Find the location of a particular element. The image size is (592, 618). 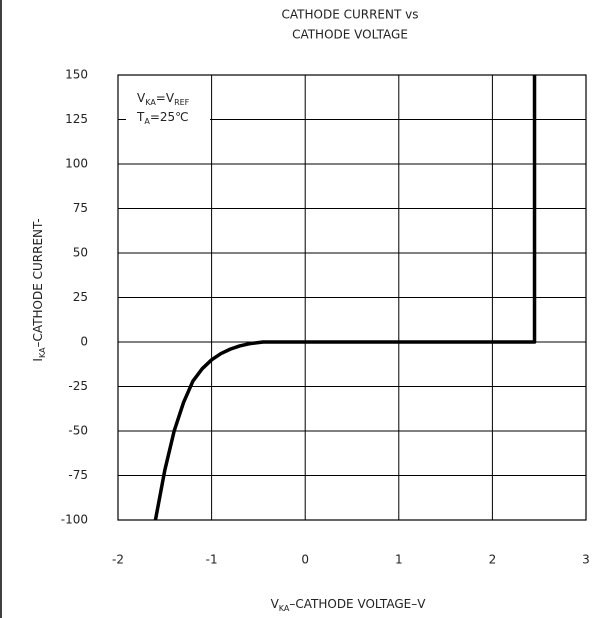

y-axis-label: IKA–CATHODE CURRENT- is located at coordinates (39, 289).